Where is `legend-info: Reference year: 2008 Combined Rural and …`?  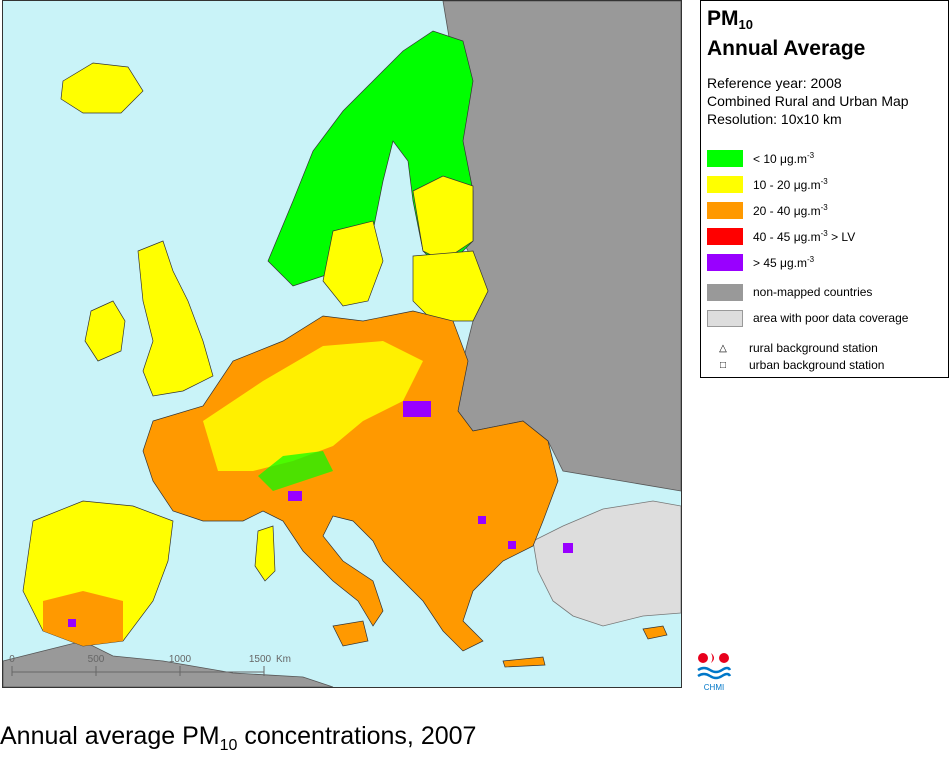
legend-info: Reference year: 2008 Combined Rural and … is located at coordinates (808, 101).